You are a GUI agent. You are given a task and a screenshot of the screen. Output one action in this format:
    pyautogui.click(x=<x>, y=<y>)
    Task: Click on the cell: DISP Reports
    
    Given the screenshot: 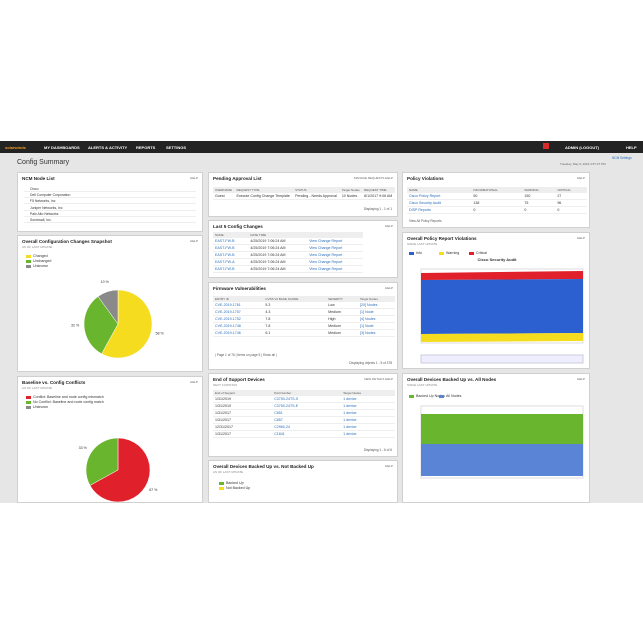 What is the action you would take?
    pyautogui.click(x=439, y=210)
    